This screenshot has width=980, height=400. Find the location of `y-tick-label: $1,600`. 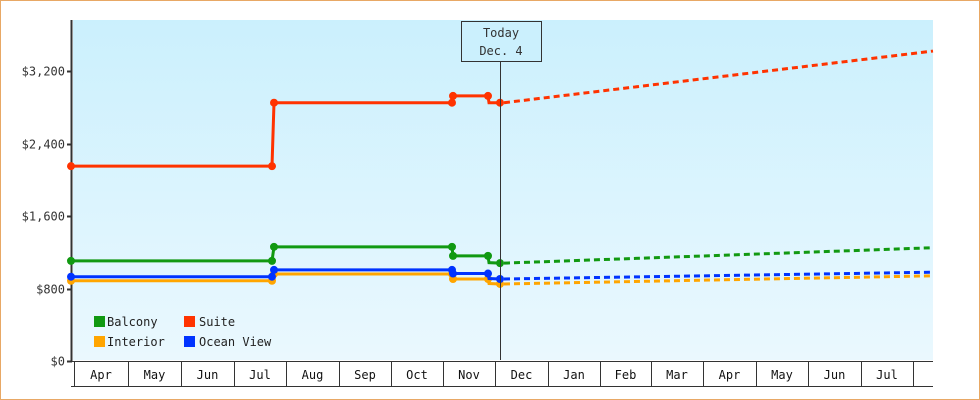

y-tick-label: $1,600 is located at coordinates (43, 217).